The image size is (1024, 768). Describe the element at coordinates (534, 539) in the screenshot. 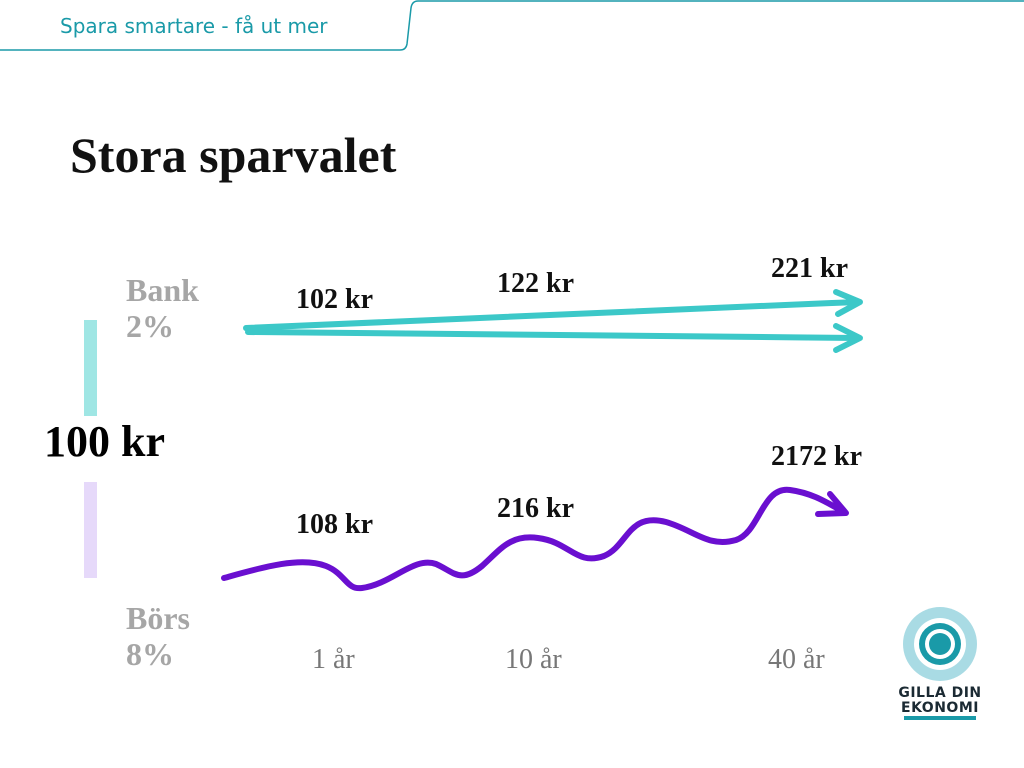

I see `bors-arrow` at that location.